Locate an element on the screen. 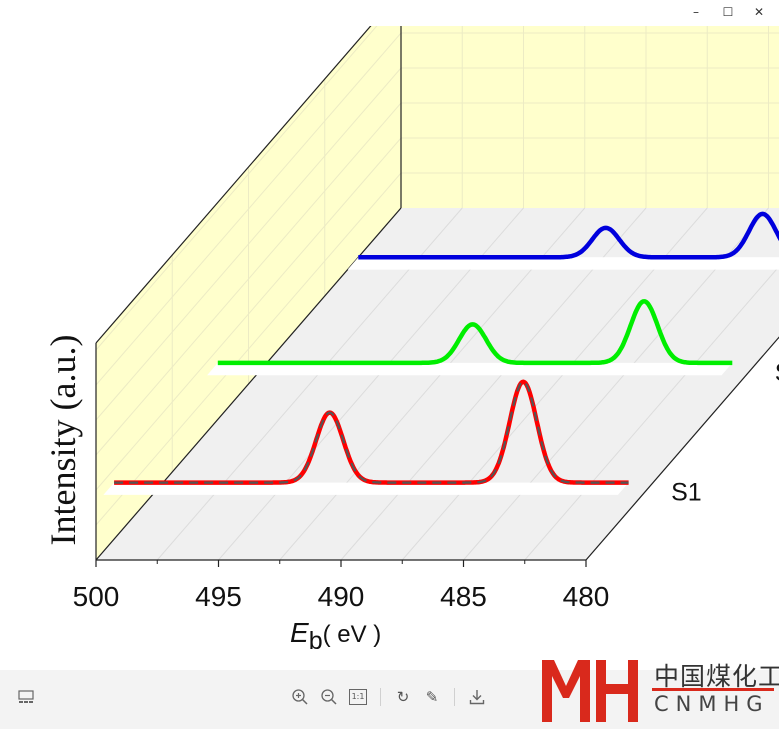 The width and height of the screenshot is (779, 729). edit-icon: ✎ is located at coordinates (432, 697).